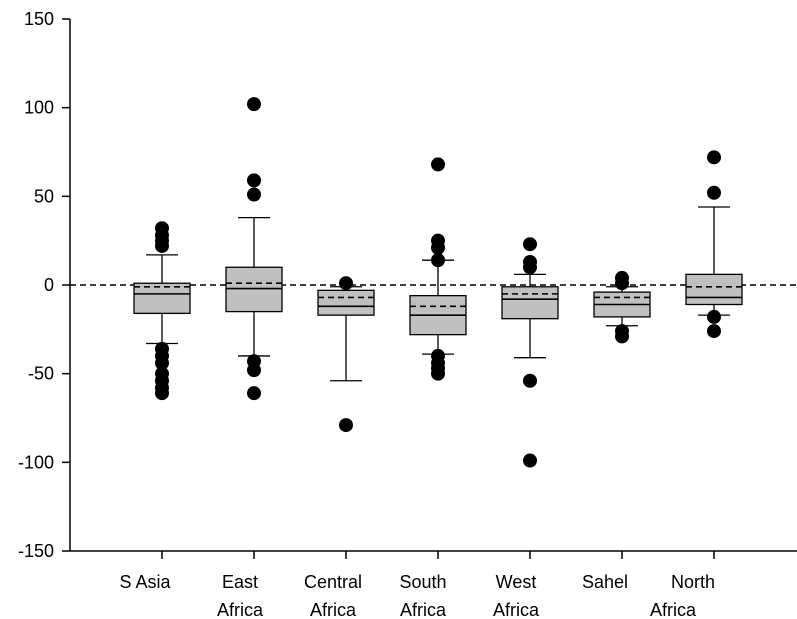 Image resolution: width=797 pixels, height=619 pixels. I want to click on y-ticks-layer: 150 100 50 0 -50 -100 -150, so click(44, 285).